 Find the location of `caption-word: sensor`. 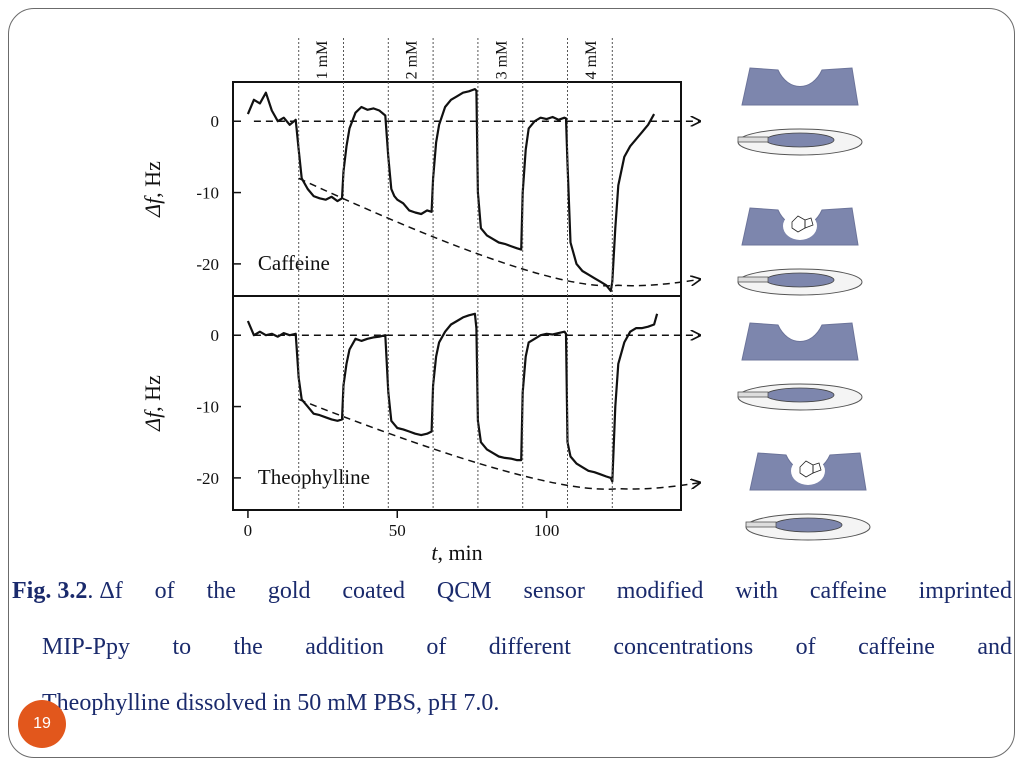

caption-word: sensor is located at coordinates (554, 591).